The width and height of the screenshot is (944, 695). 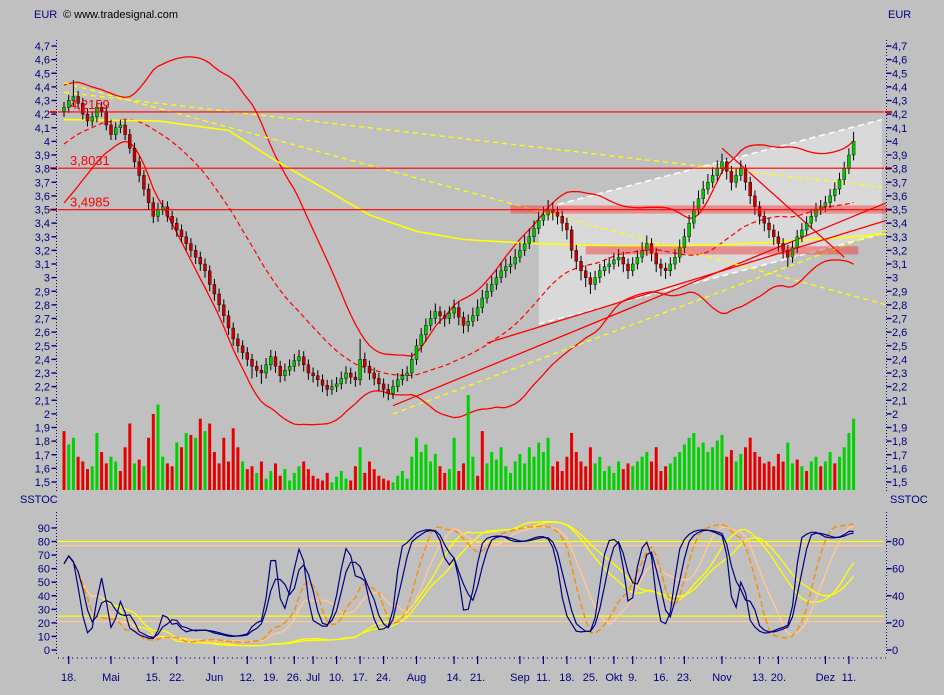 I want to click on price-tick-label: 4,2, so click(x=42, y=115).